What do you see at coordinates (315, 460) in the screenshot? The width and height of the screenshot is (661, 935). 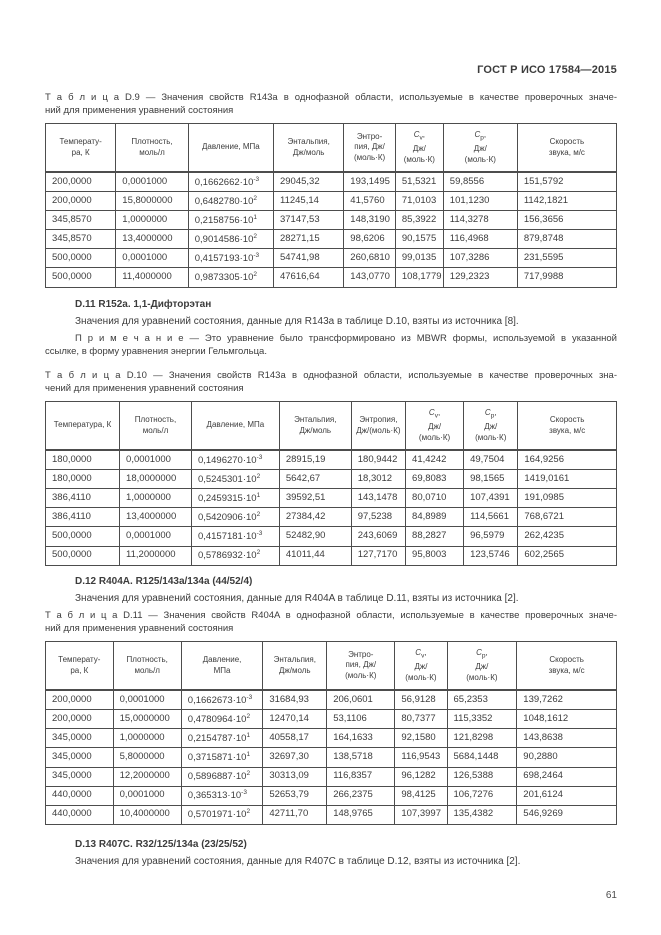 I see `table-cell: 28915,19` at bounding box center [315, 460].